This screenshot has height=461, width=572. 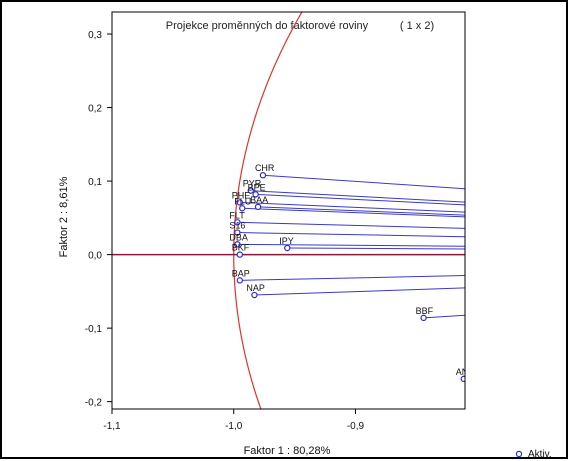 What do you see at coordinates (287, 248) in the screenshot?
I see `point-ipy` at bounding box center [287, 248].